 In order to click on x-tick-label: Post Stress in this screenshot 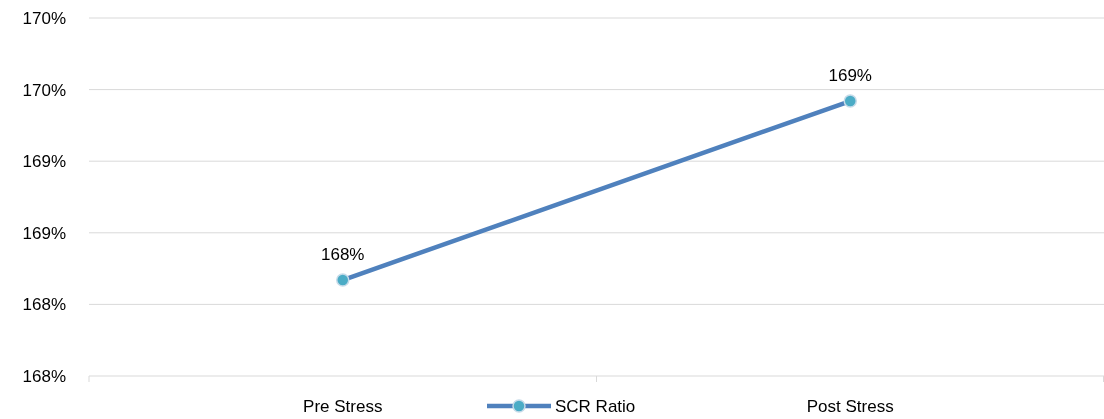, I will do `click(850, 406)`.